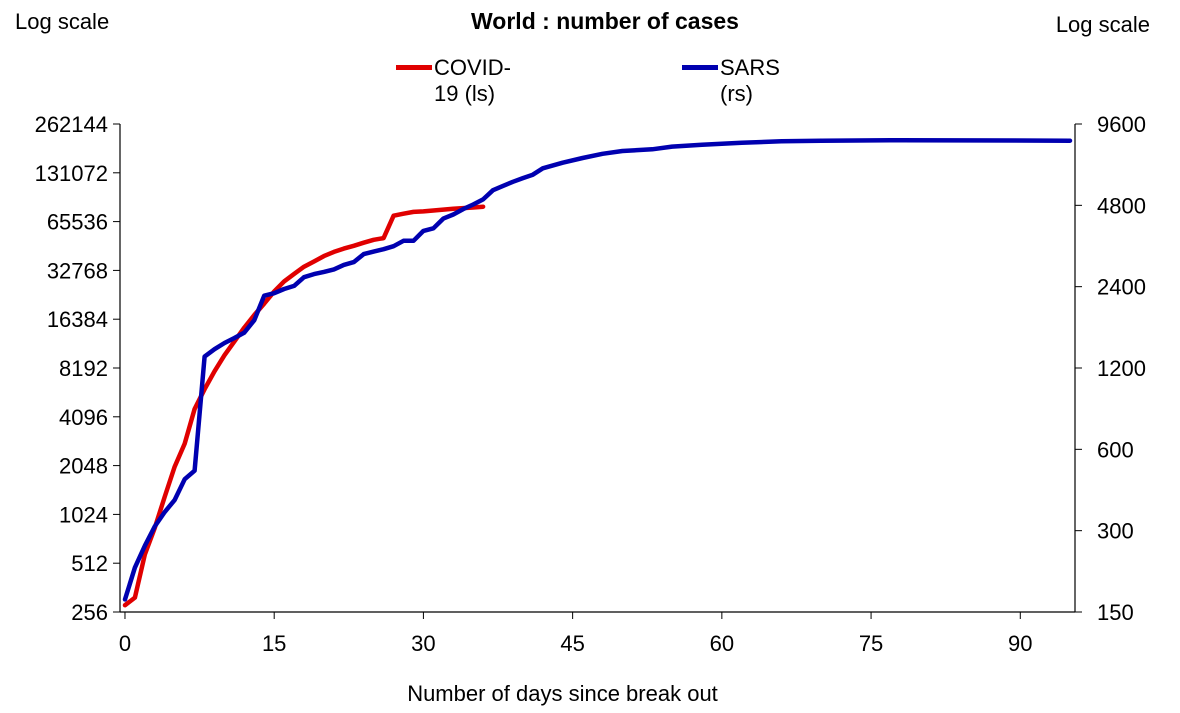 This screenshot has width=1180, height=713. I want to click on x-tick-label: 0, so click(125, 643).